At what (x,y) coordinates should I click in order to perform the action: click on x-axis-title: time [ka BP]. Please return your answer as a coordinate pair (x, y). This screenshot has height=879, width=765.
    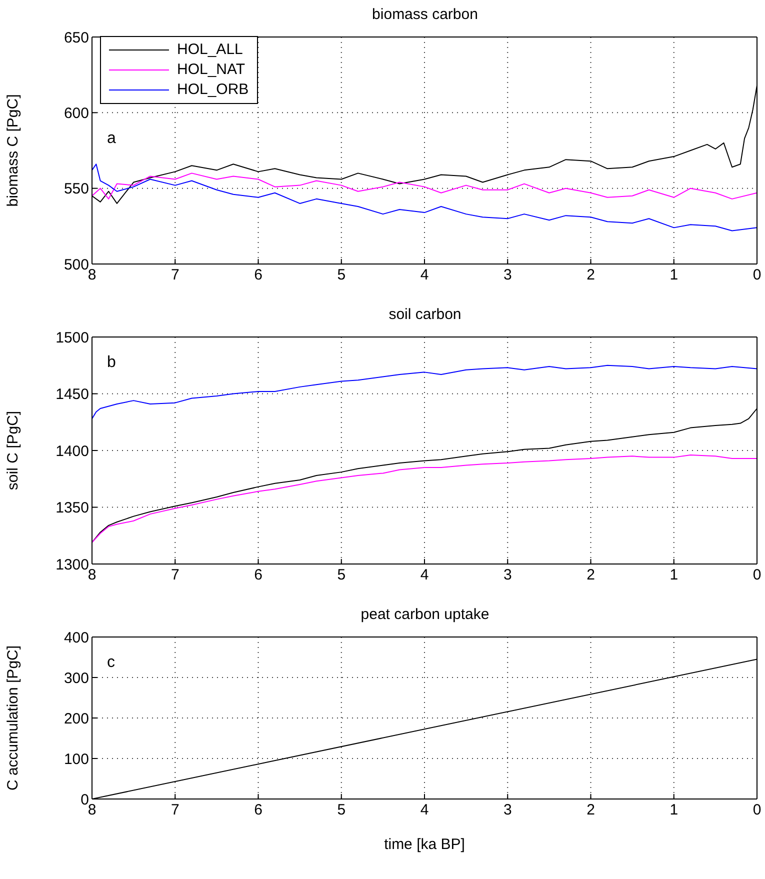
    Looking at the image, I should click on (424, 844).